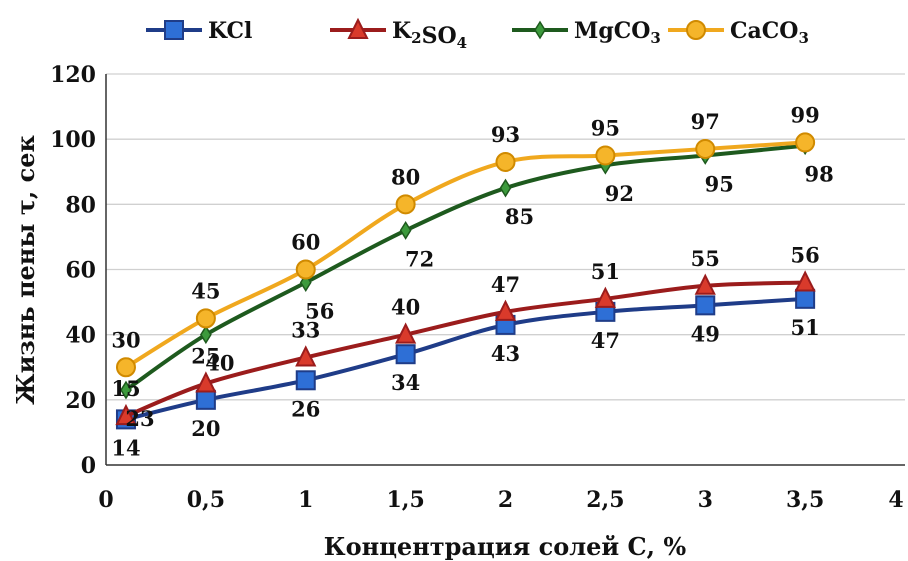  What do you see at coordinates (505, 500) in the screenshot?
I see `x-tick-label: 2` at bounding box center [505, 500].